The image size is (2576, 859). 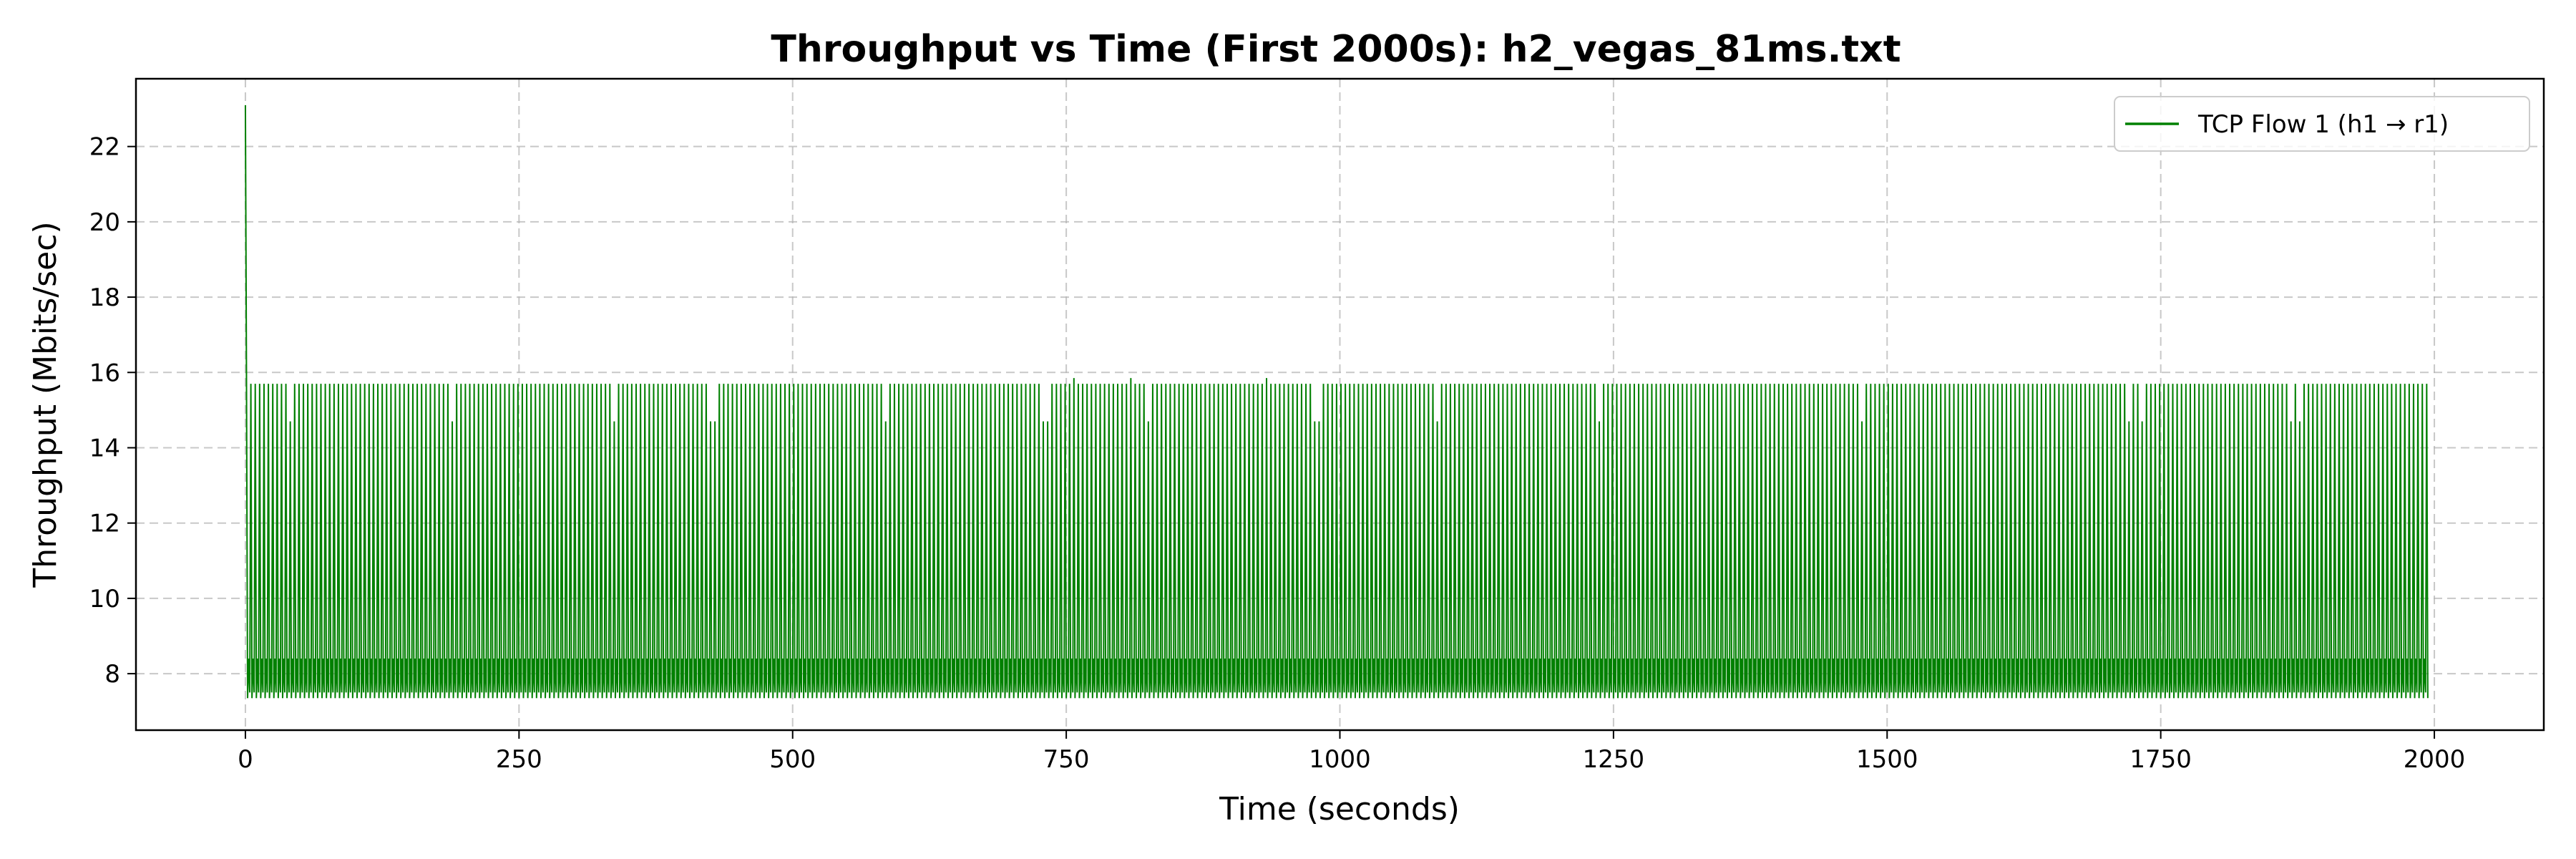 I want to click on legend-box, so click(x=2322, y=124).